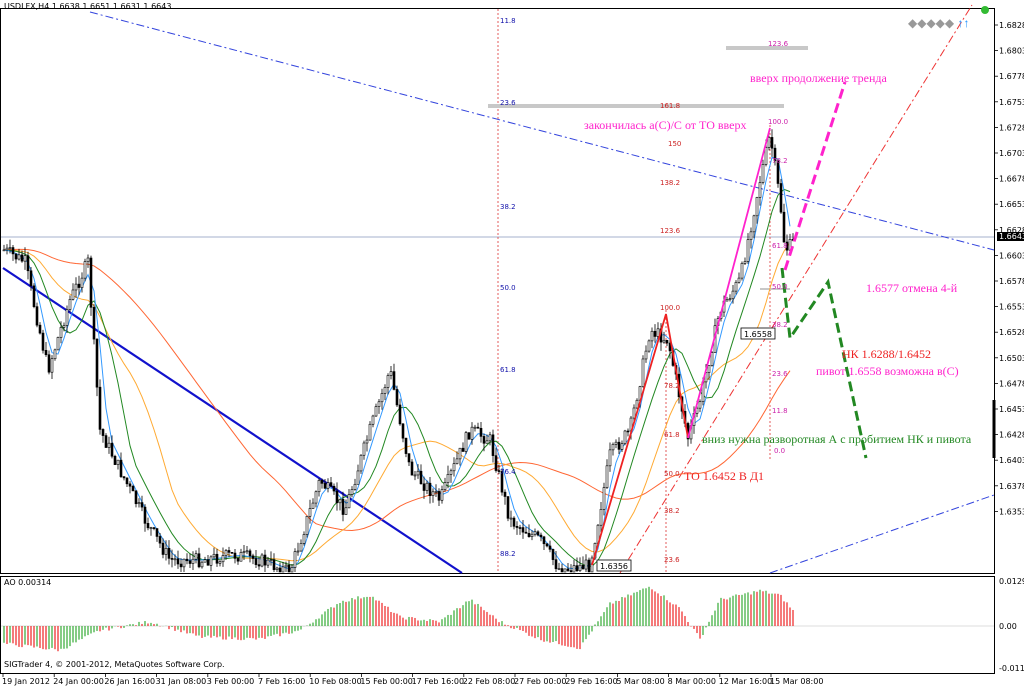  What do you see at coordinates (1011, 435) in the screenshot?
I see `y-tick-label: 1.6428` at bounding box center [1011, 435].